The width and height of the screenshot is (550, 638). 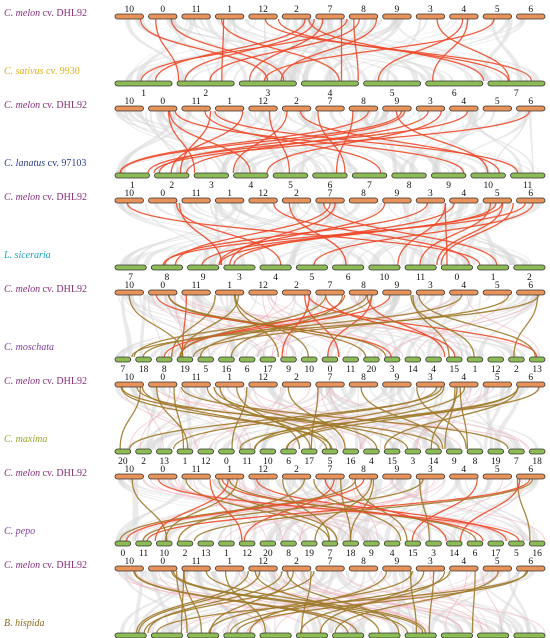 I want to click on melon-chromosome-label: 3, so click(x=430, y=286).